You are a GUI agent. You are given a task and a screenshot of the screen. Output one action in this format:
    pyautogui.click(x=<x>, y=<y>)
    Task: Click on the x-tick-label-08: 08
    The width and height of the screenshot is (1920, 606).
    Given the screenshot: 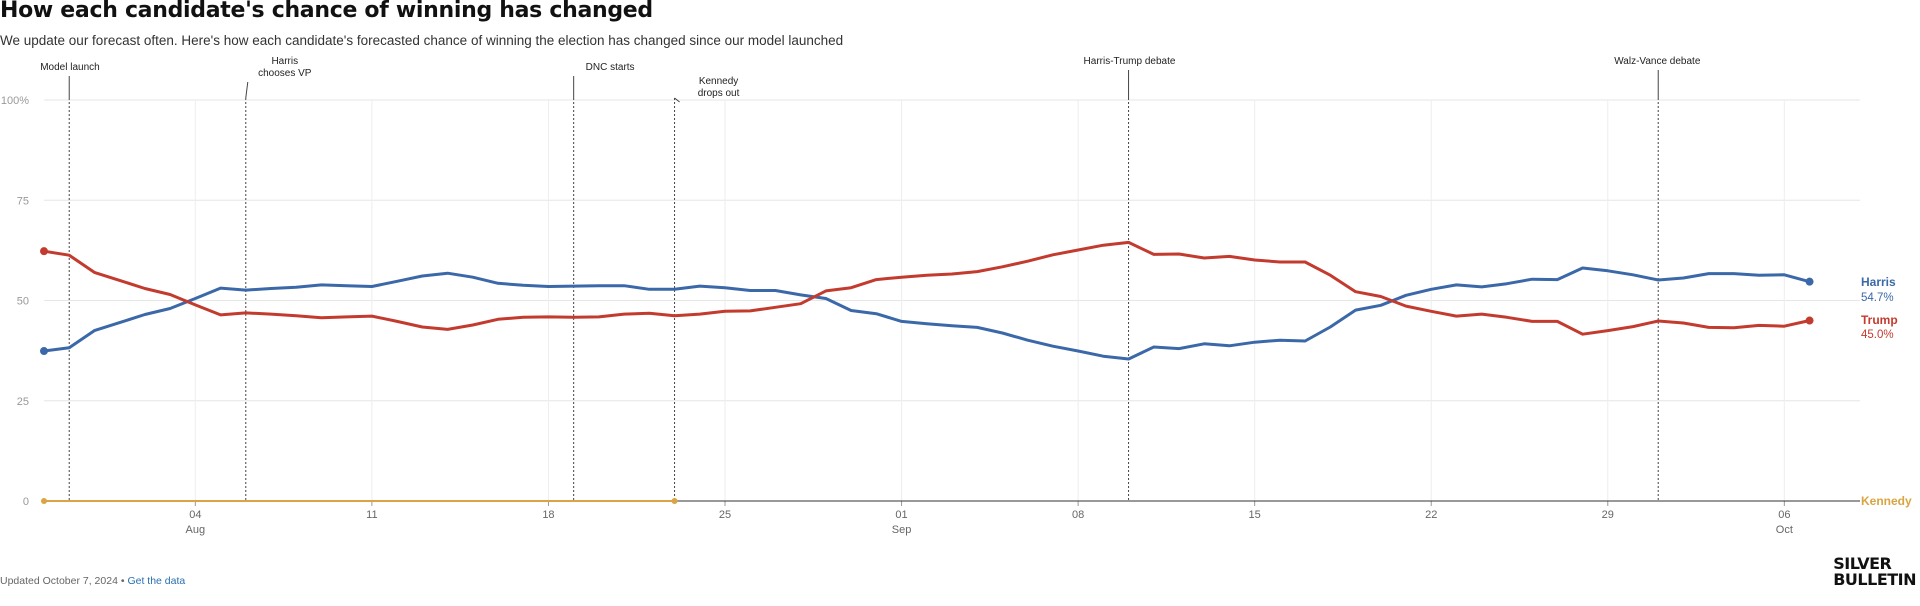 What is the action you would take?
    pyautogui.click(x=1078, y=515)
    